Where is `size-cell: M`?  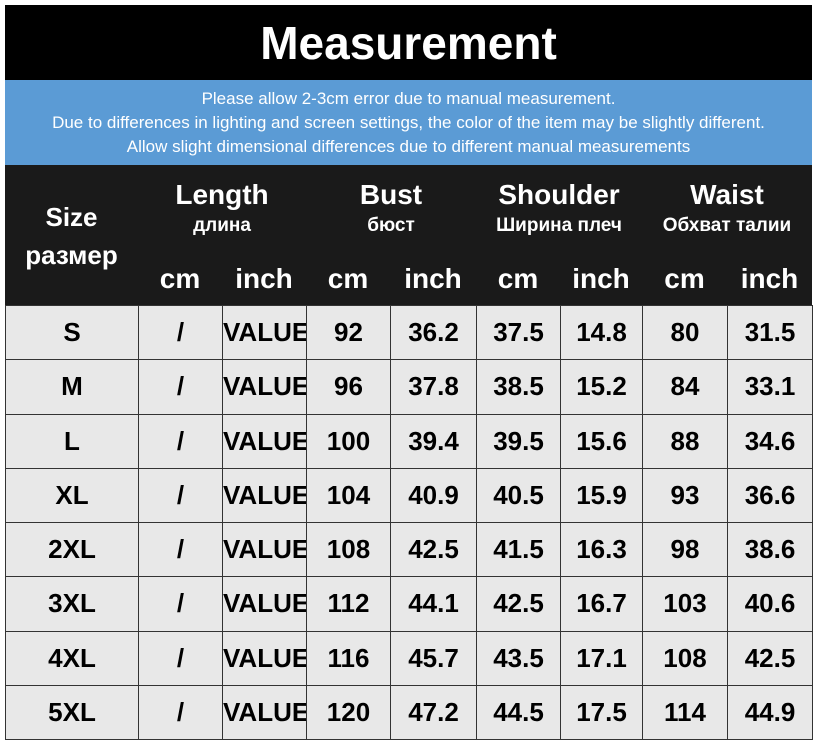
size-cell: M is located at coordinates (72, 387).